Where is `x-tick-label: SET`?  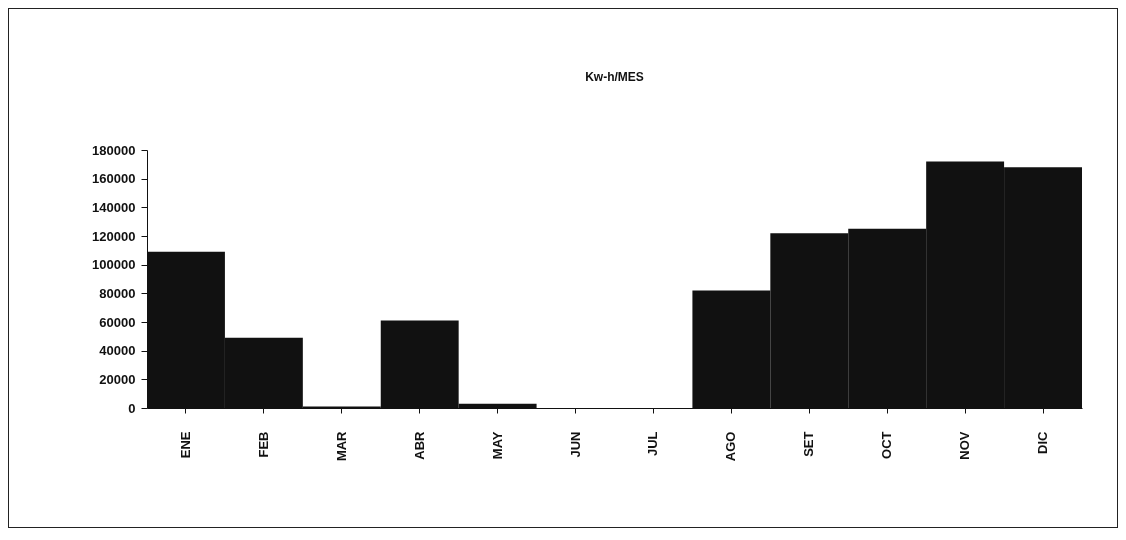 x-tick-label: SET is located at coordinates (809, 444).